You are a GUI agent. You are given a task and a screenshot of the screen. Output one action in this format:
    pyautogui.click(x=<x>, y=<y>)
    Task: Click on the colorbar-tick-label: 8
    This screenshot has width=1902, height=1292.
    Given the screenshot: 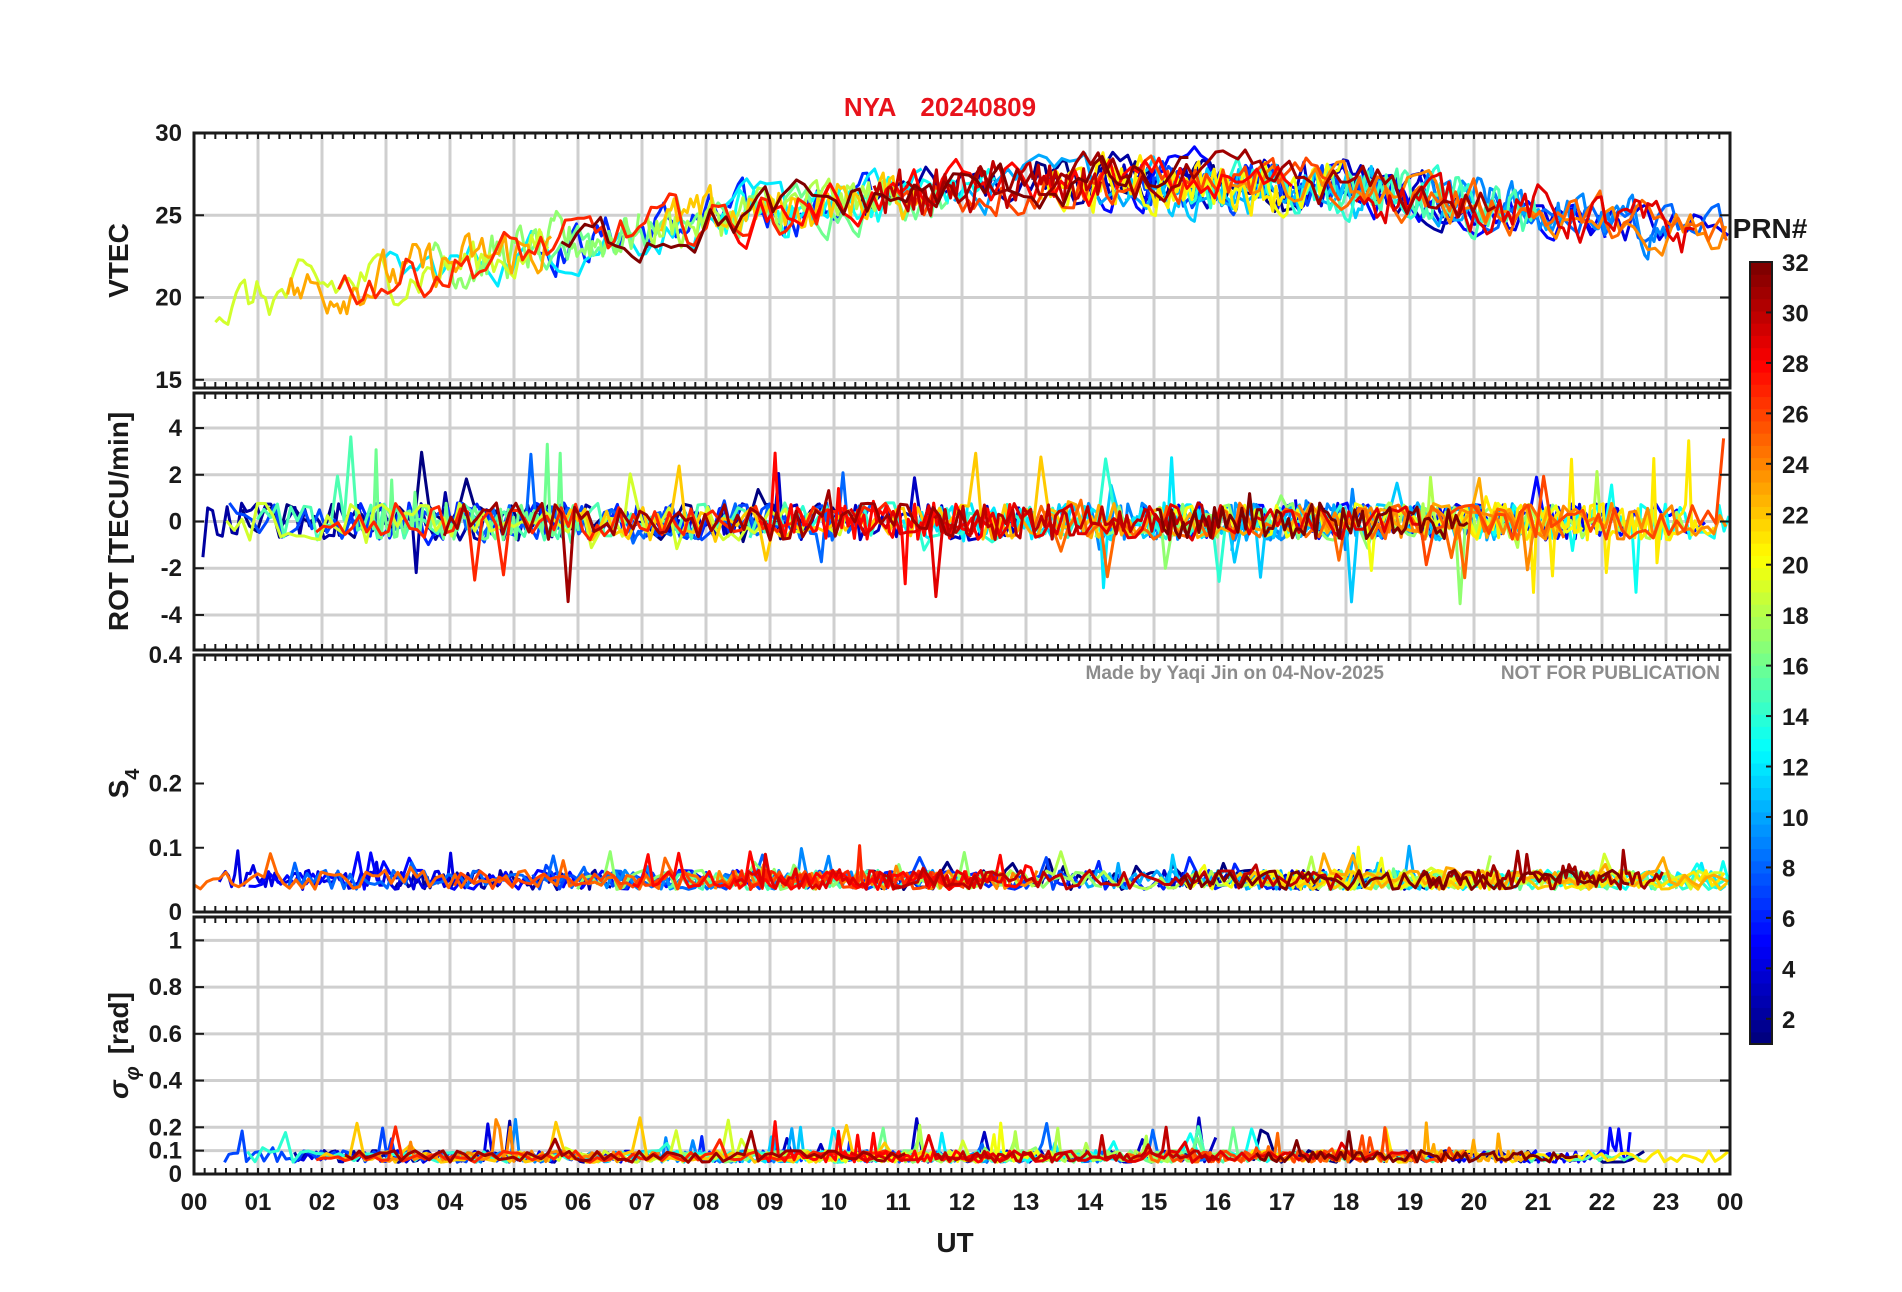 What is the action you would take?
    pyautogui.click(x=1788, y=868)
    